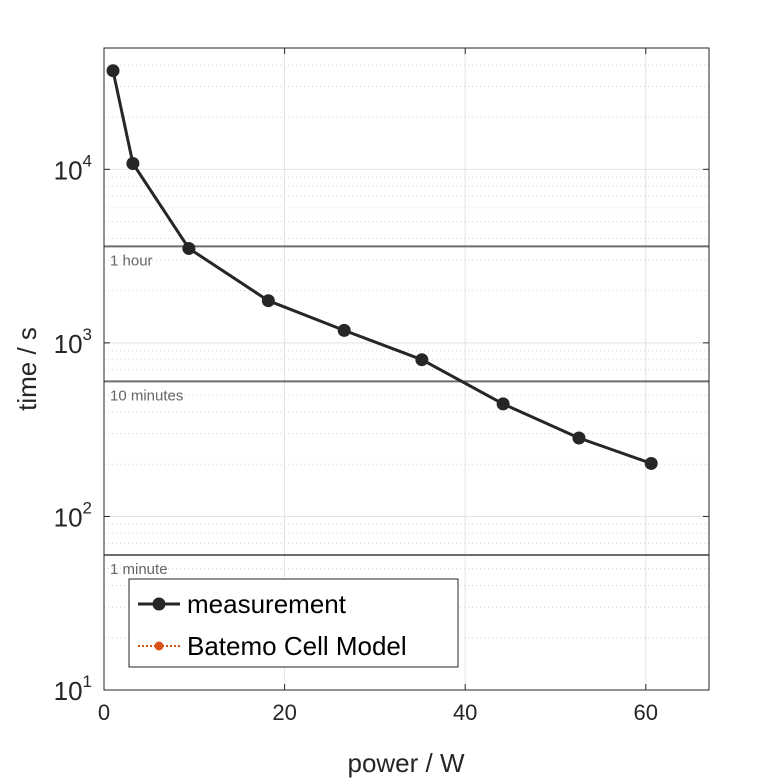  Describe the element at coordinates (284, 712) in the screenshot. I see `x-tick-label: 20` at that location.